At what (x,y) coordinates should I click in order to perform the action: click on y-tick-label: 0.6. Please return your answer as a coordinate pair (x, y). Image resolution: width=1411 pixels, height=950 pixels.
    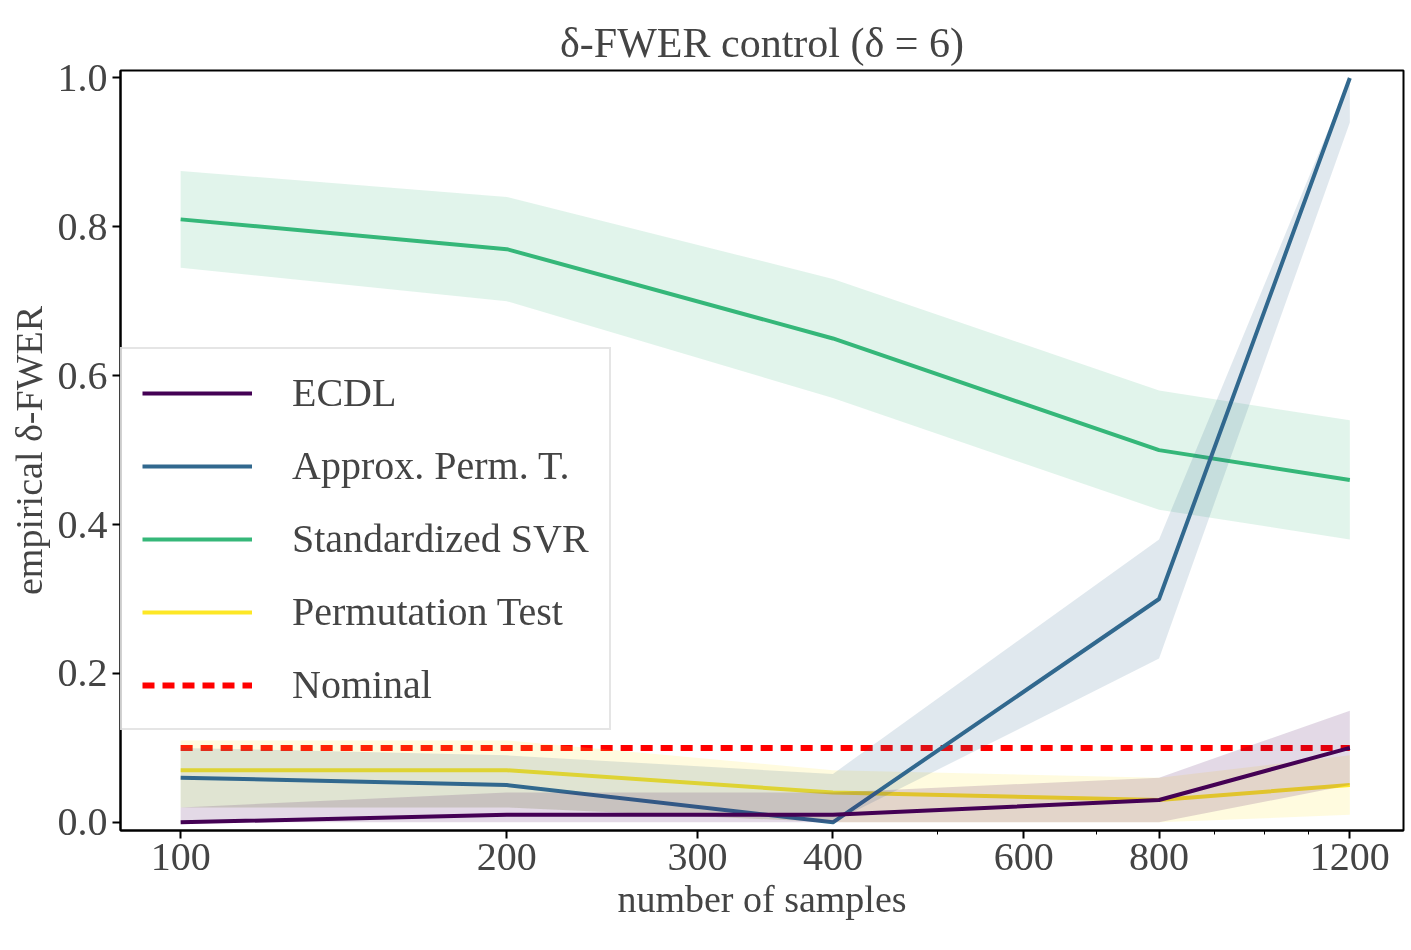
    Looking at the image, I should click on (82, 375).